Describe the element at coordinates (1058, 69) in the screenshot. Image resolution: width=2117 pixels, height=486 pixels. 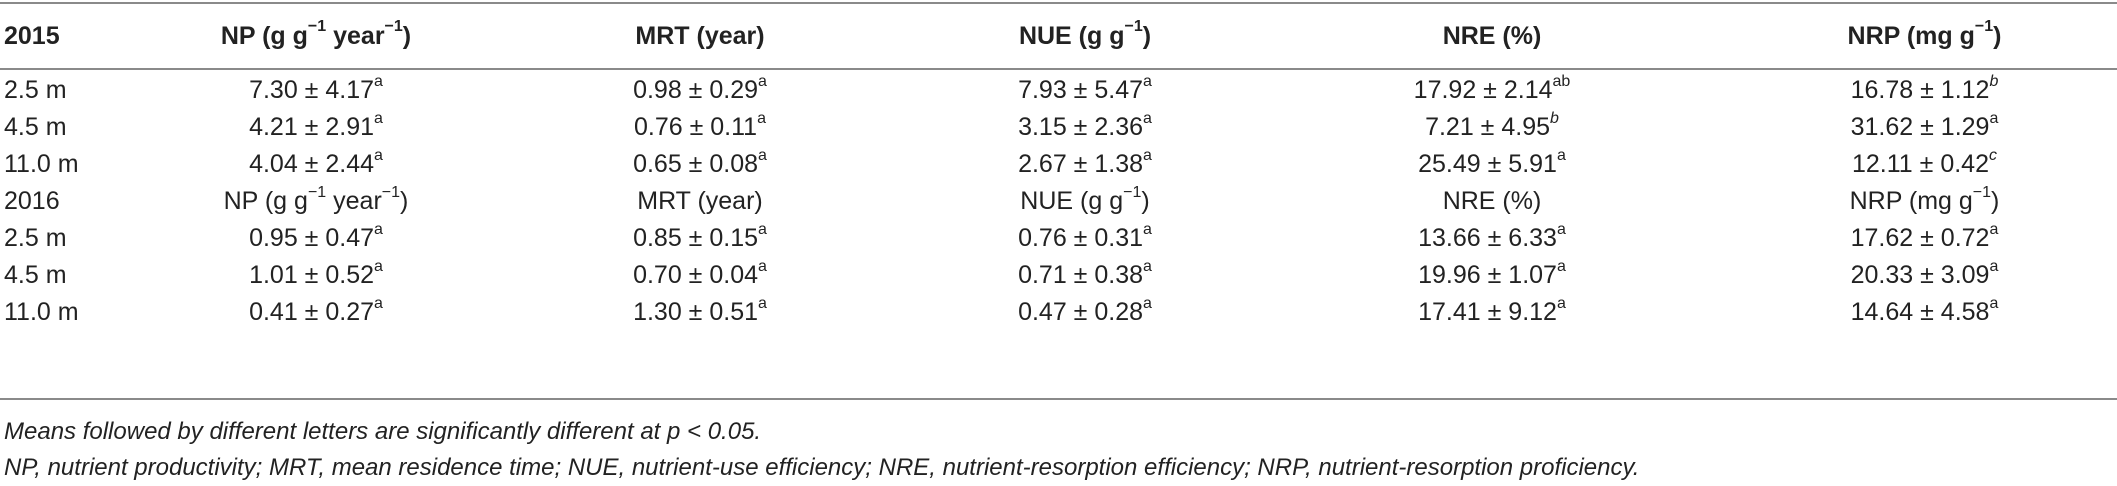
I see `header-rule` at that location.